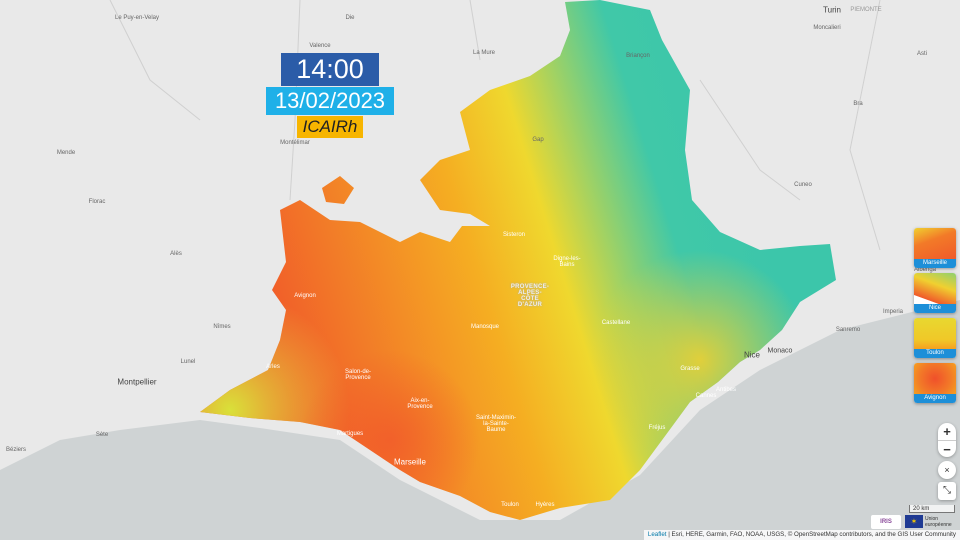 Image resolution: width=960 pixels, height=540 pixels. What do you see at coordinates (858, 104) in the screenshot?
I see `place-label: Bra` at bounding box center [858, 104].